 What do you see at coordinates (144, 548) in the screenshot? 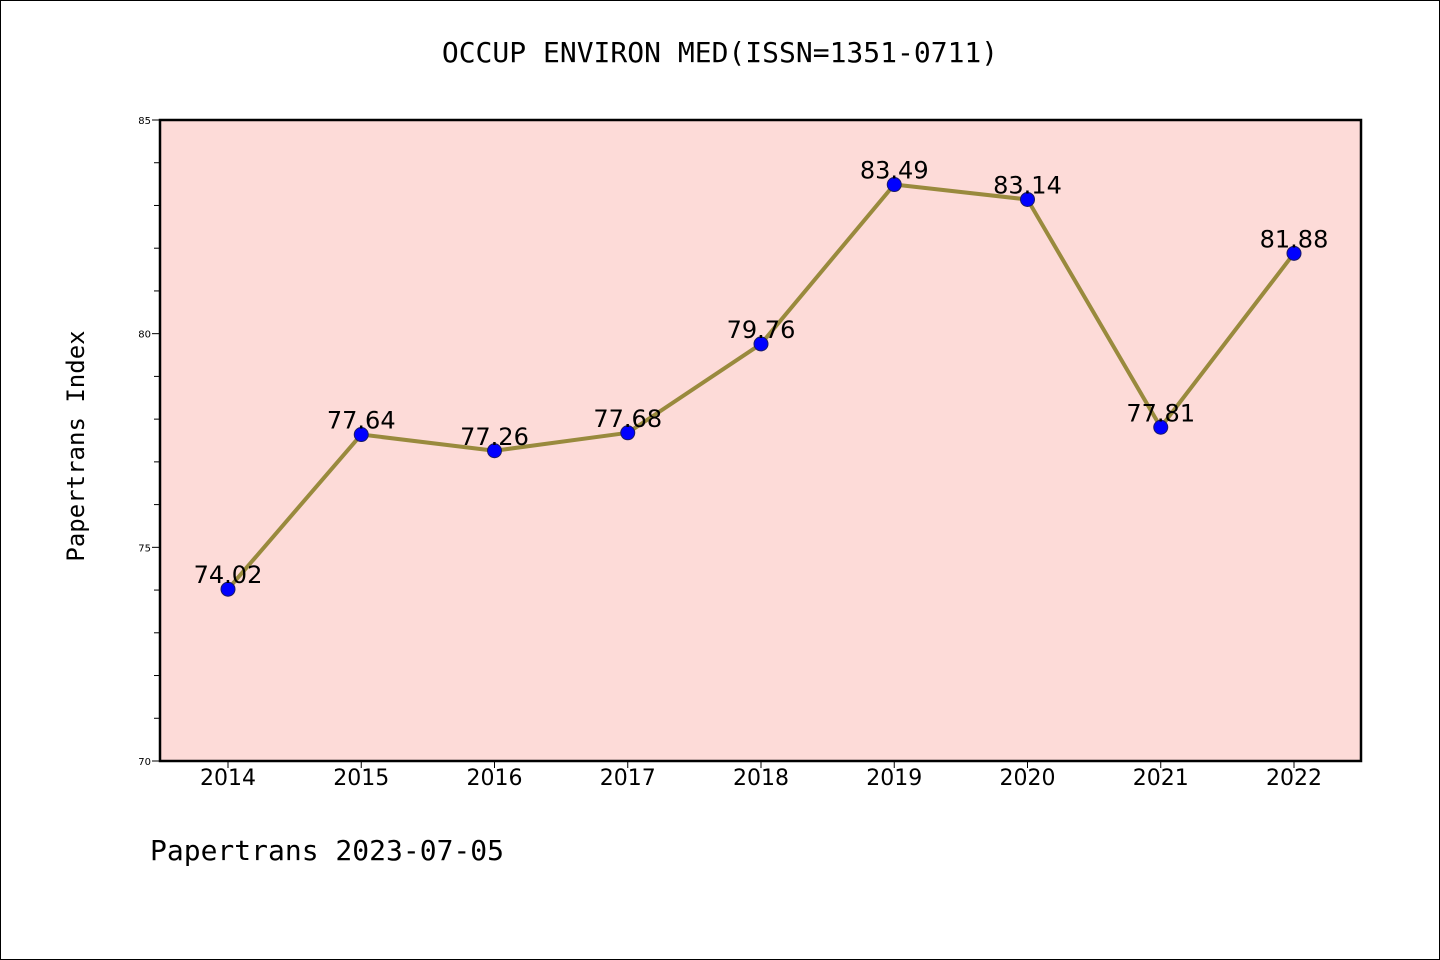
I see `y-tick-label: 75` at bounding box center [144, 548].